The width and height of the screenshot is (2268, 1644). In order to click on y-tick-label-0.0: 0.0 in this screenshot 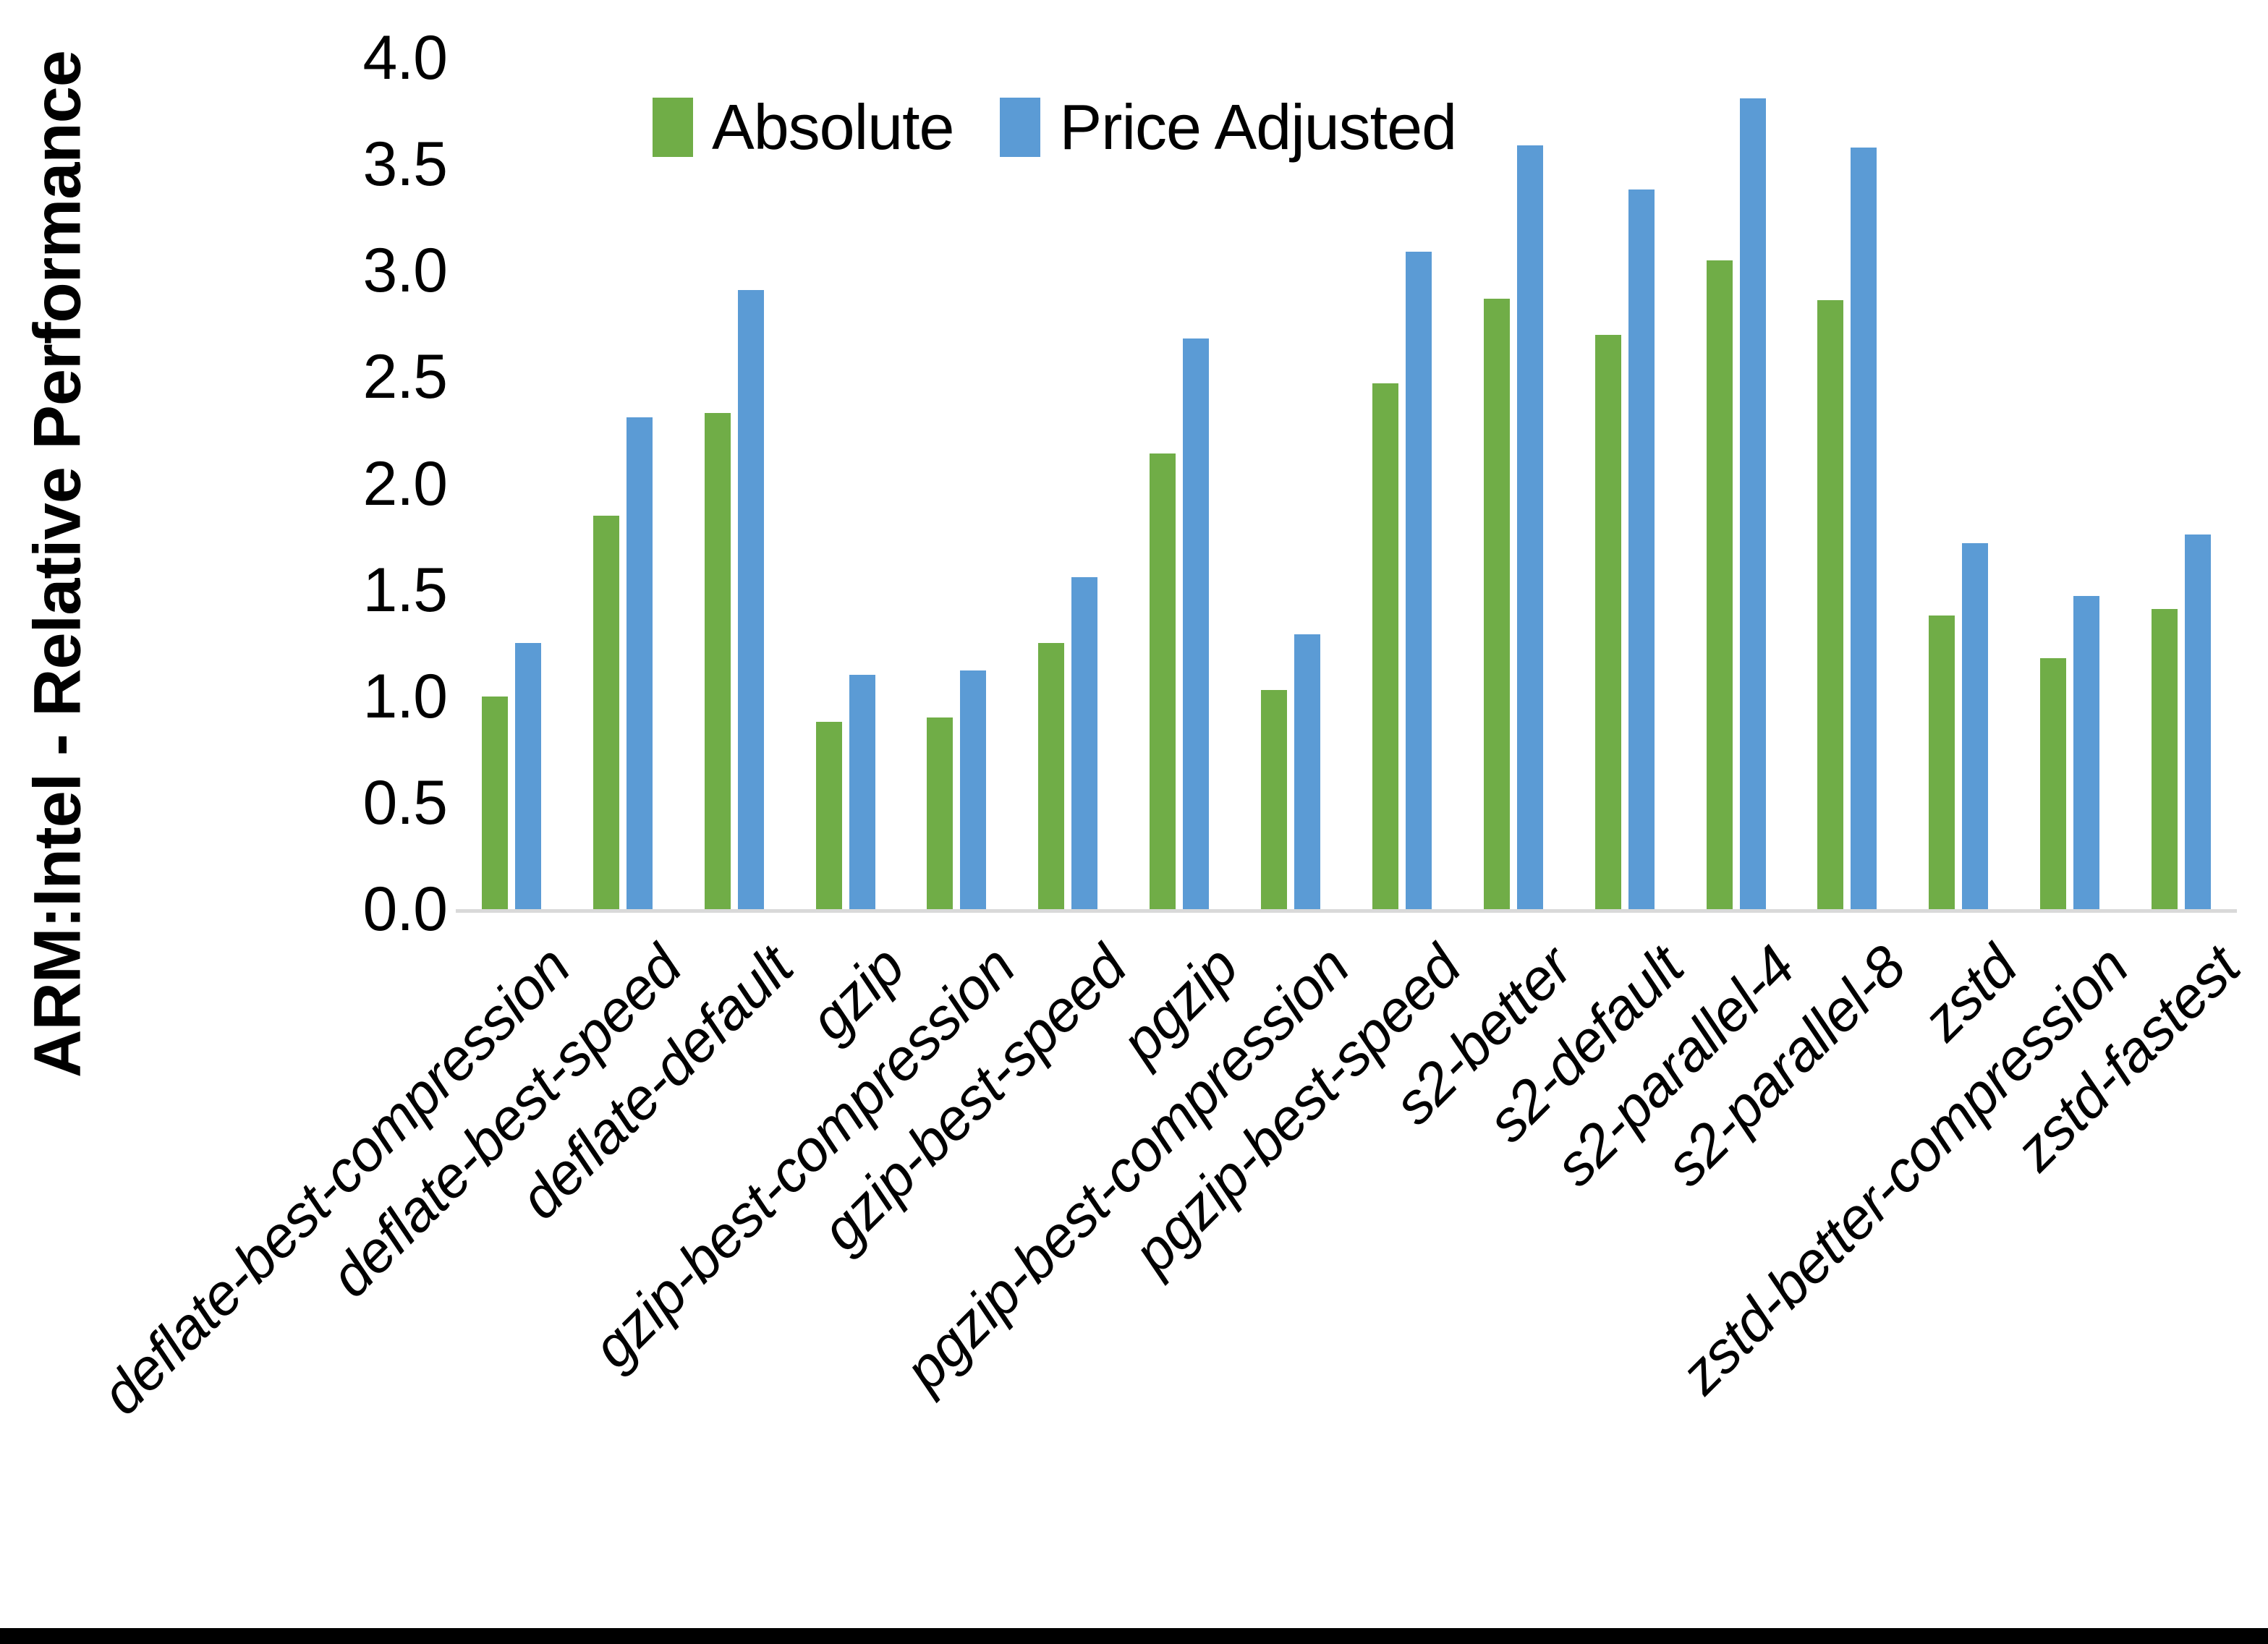, I will do `click(405, 909)`.